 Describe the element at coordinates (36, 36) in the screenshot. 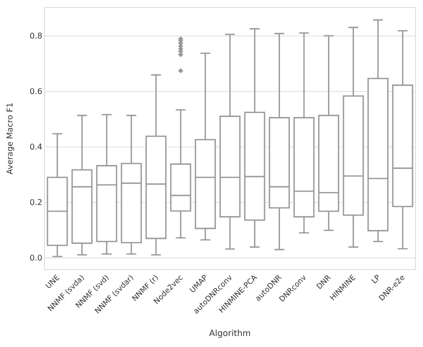

I see `y-tick-label: 0.8` at that location.